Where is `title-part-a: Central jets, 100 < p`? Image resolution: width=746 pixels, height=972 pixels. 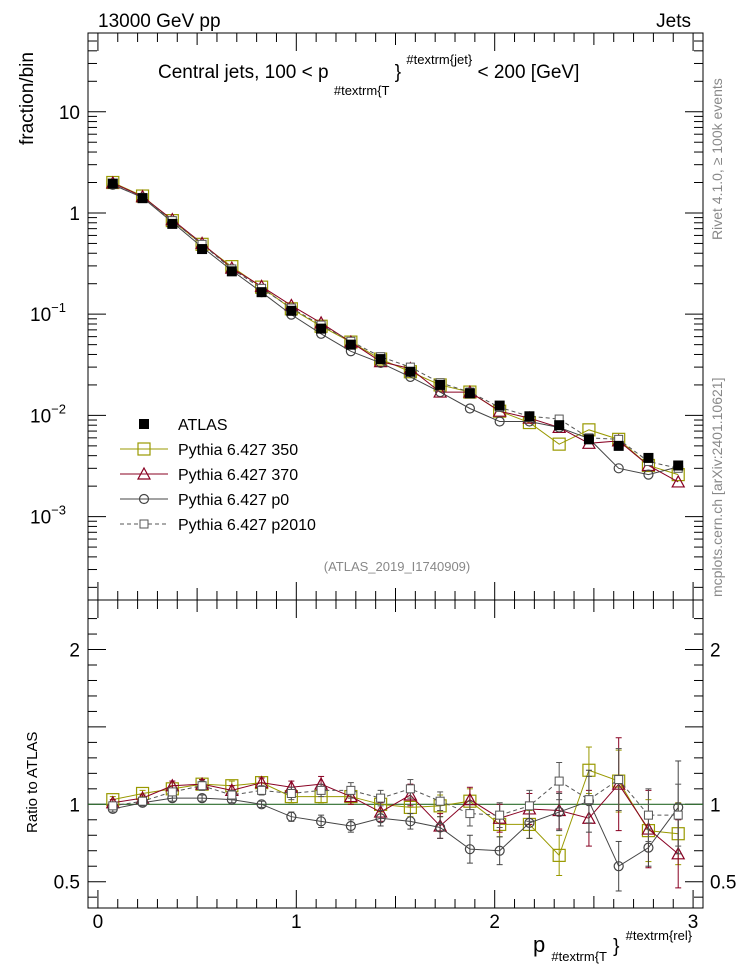 title-part-a: Central jets, 100 < p is located at coordinates (243, 72).